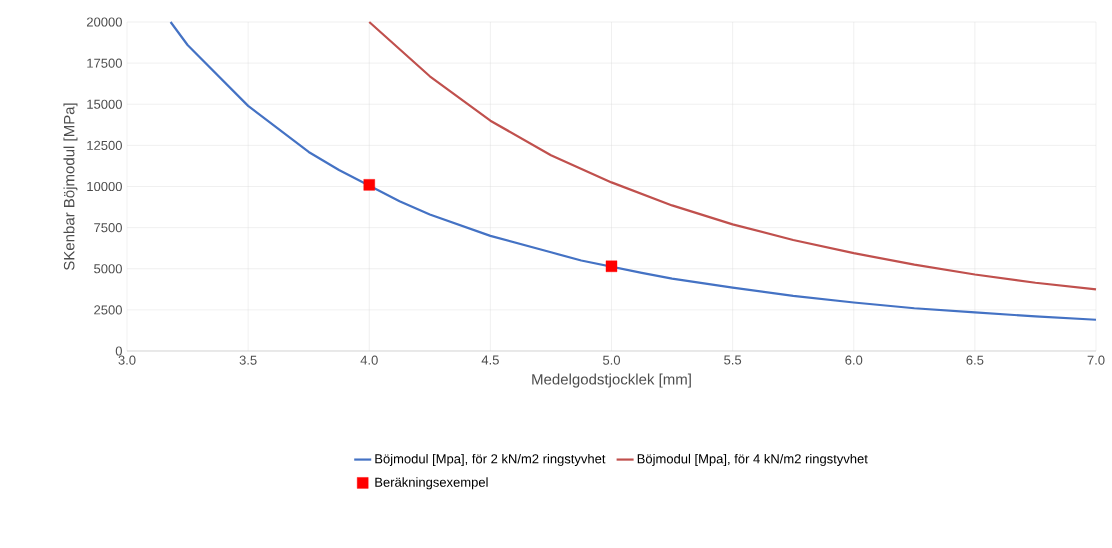  Describe the element at coordinates (108, 269) in the screenshot. I see `y-tick-label: 5000` at that location.